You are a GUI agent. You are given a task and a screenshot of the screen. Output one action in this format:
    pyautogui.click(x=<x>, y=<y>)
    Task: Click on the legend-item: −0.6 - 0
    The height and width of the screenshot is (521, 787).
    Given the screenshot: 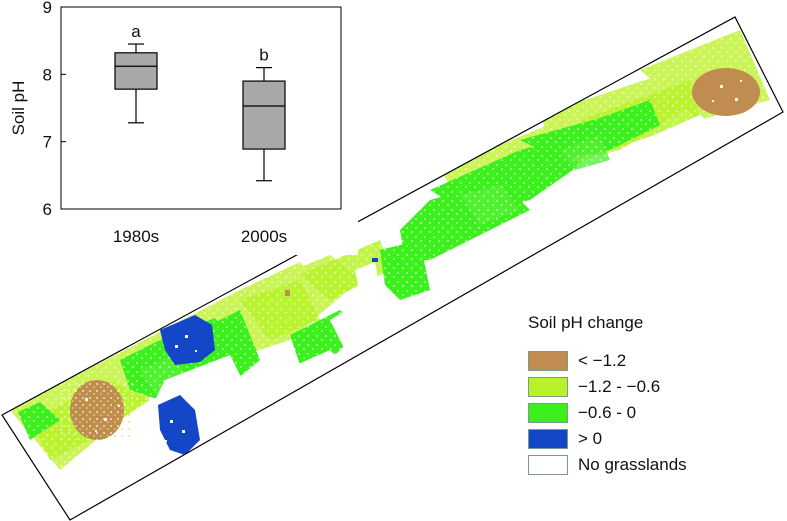 What is the action you would take?
    pyautogui.click(x=648, y=412)
    